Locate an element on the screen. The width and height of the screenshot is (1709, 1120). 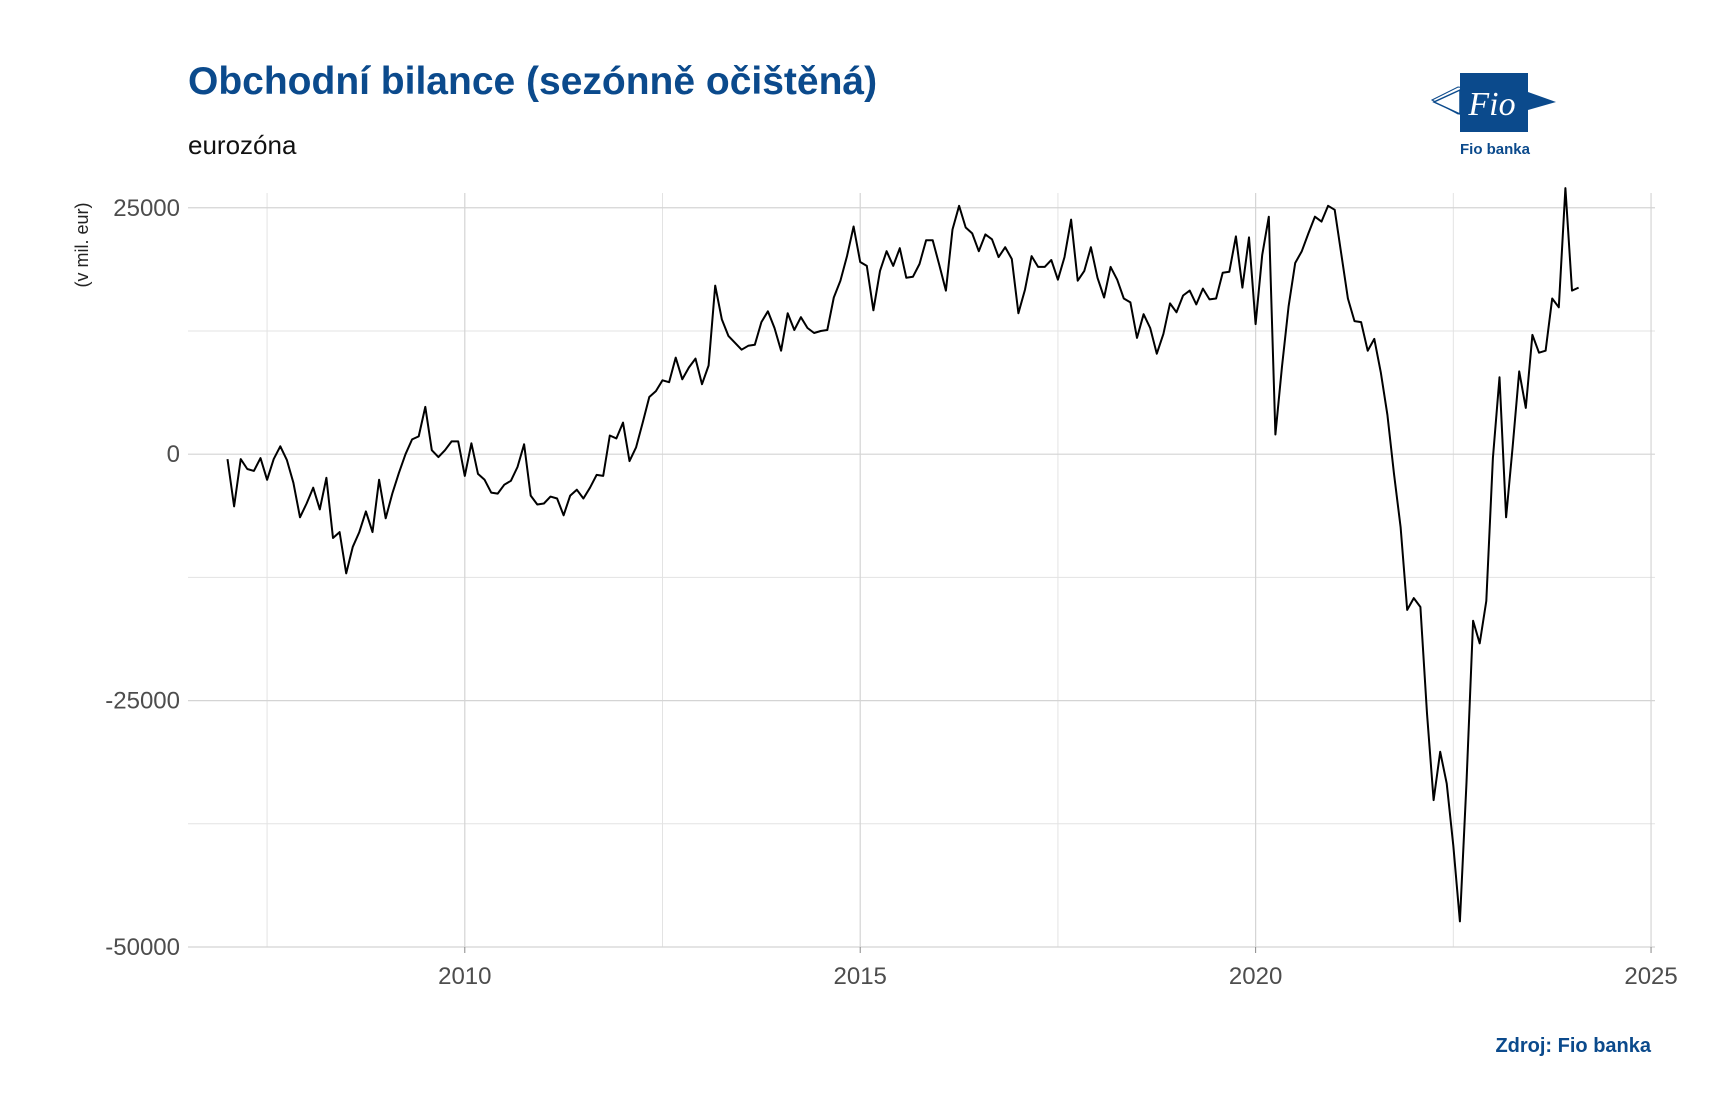
x-tick-label: 2020 is located at coordinates (1255, 976).